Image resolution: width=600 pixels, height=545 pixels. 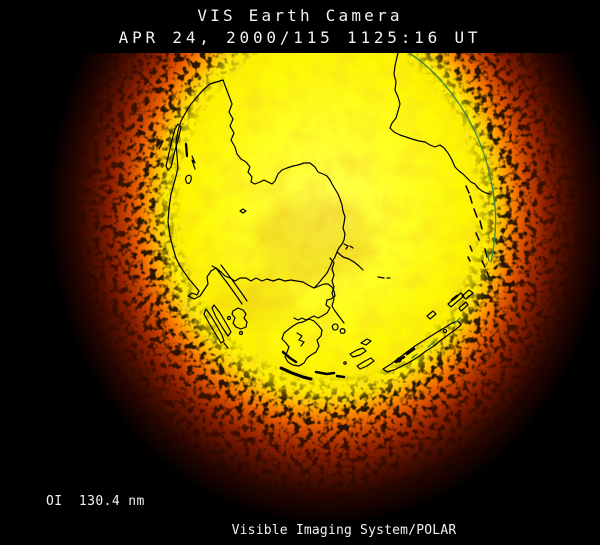 What do you see at coordinates (284, 184) in the screenshot?
I see `coastline-main-continent` at bounding box center [284, 184].